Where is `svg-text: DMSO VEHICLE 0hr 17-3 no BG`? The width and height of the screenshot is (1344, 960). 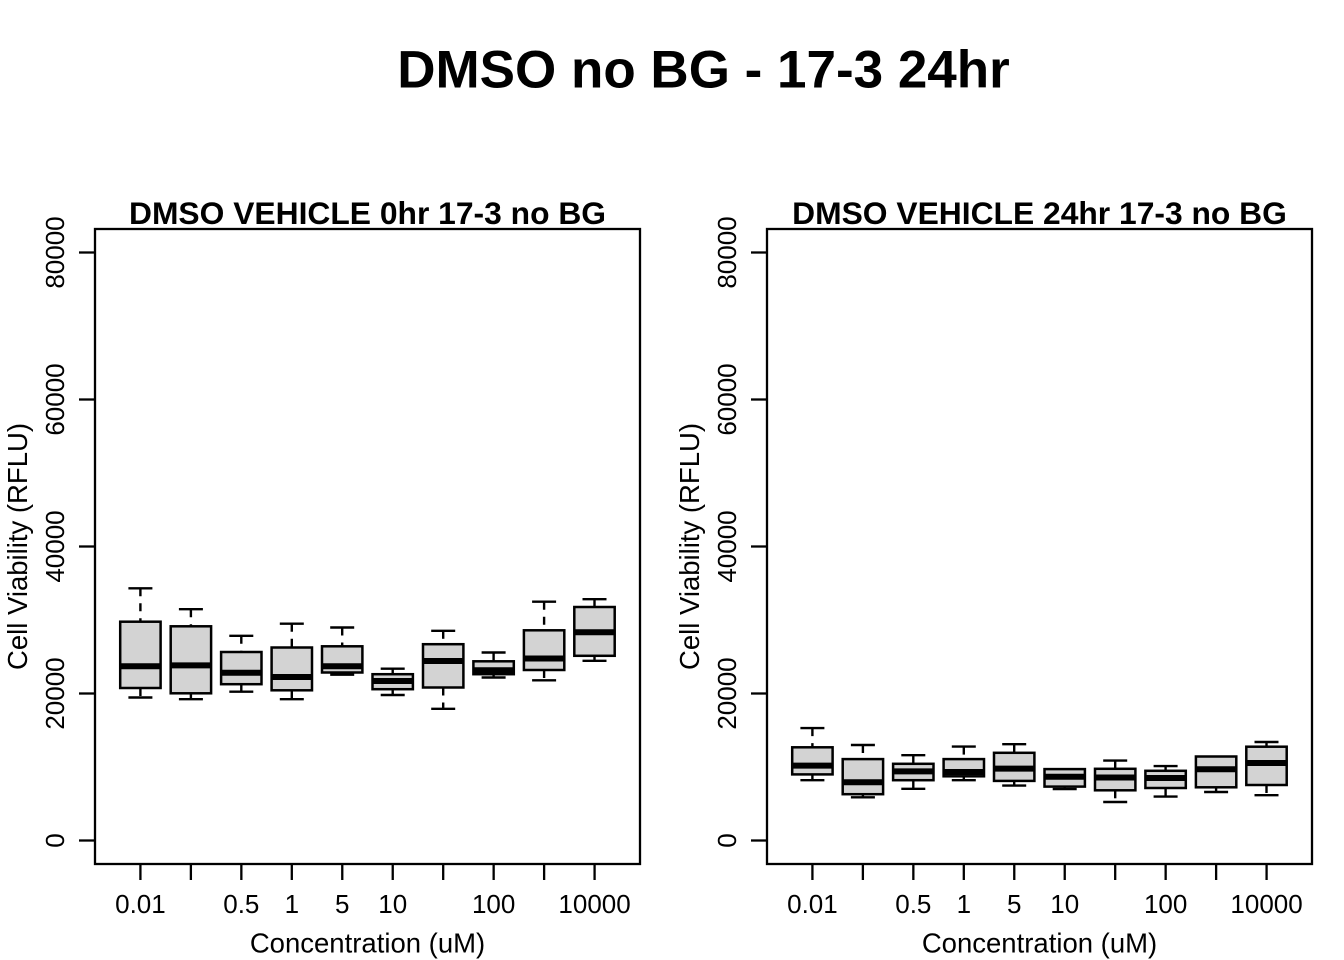 svg-text: DMSO VEHICLE 0hr 17-3 no BG is located at coordinates (367, 213).